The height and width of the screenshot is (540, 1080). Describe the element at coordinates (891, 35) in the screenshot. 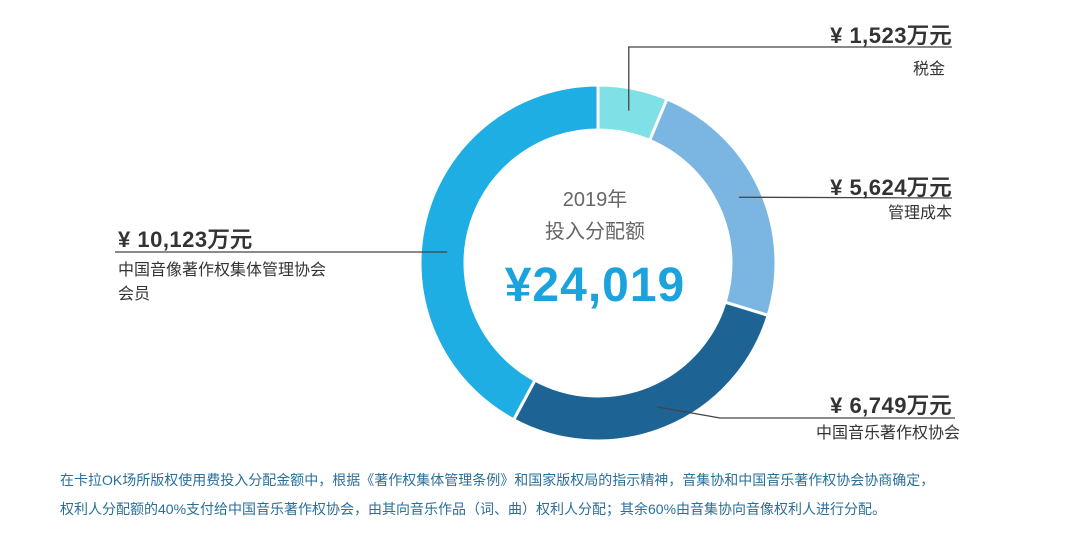

I see `data-label-amount-tax: ¥ 1,523万元` at that location.